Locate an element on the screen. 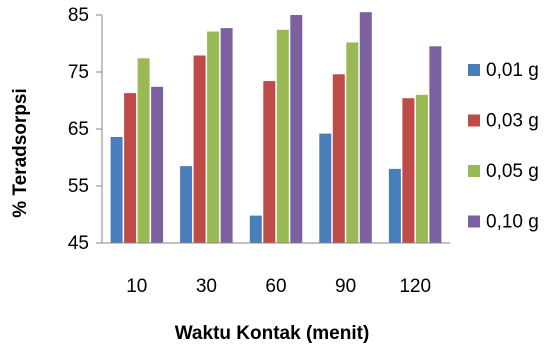 The image size is (555, 349). legend-label: 0,03 g is located at coordinates (512, 121).